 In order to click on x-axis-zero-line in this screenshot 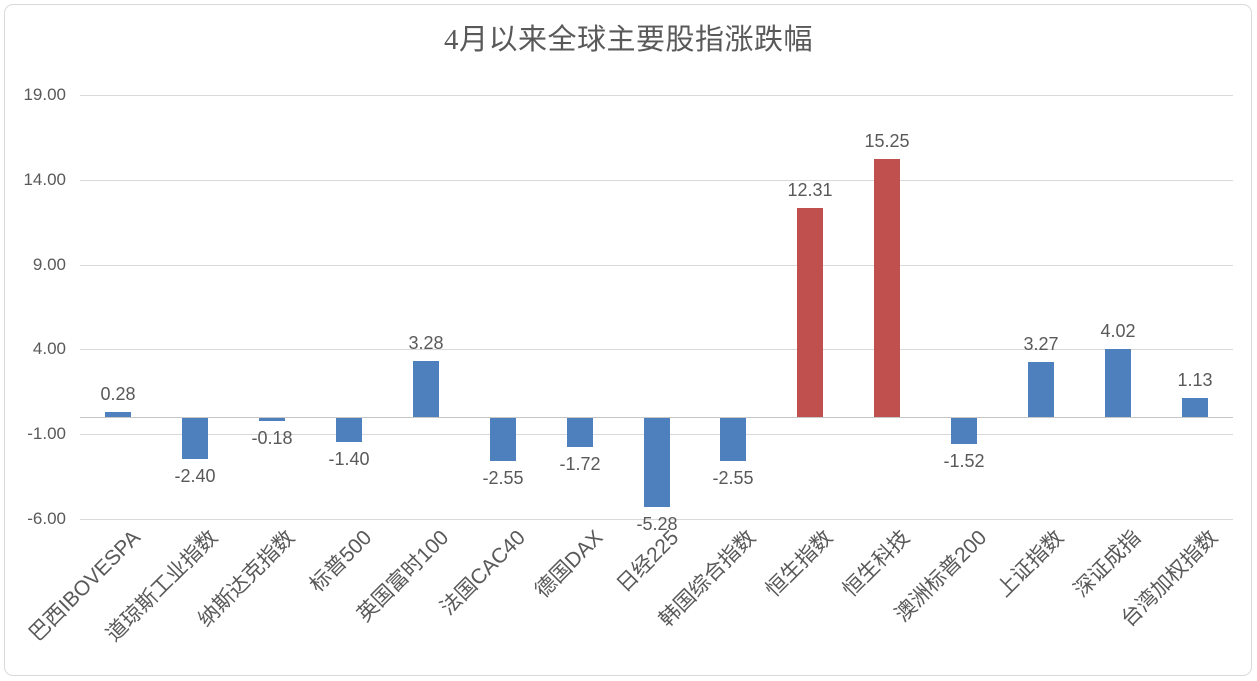, I will do `click(656, 417)`.